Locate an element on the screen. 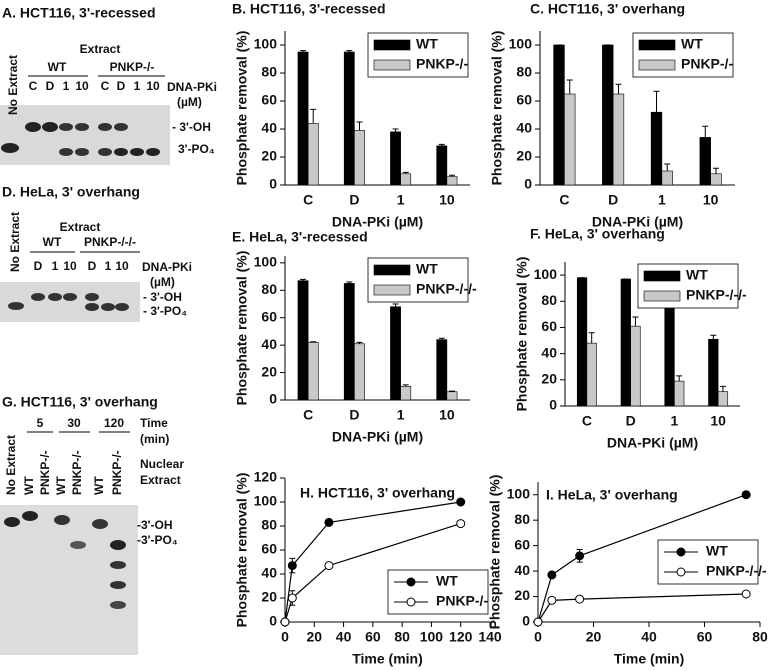  gel-label: 5 is located at coordinates (40, 423).